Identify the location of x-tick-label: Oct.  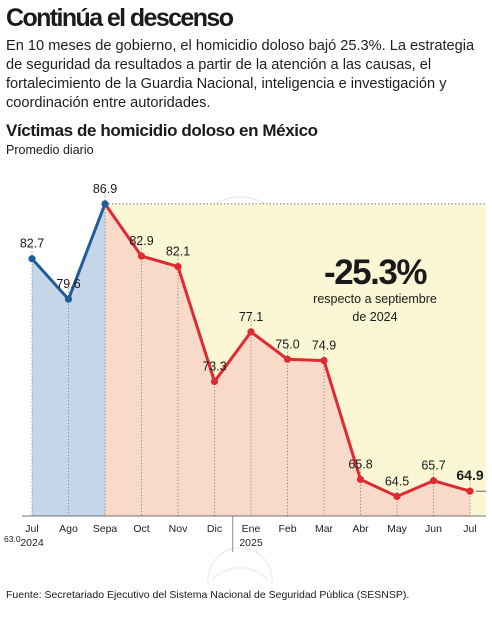
(141, 529).